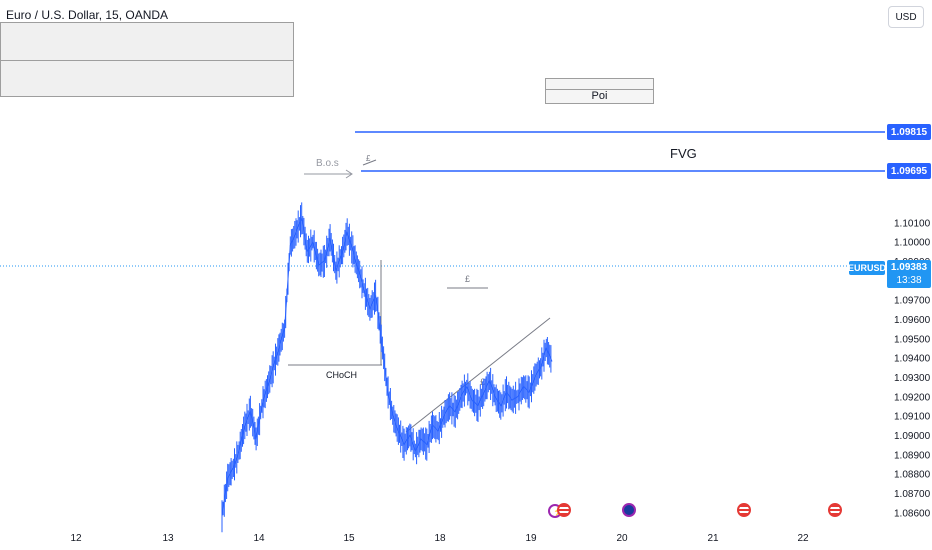 The image size is (932, 550). I want to click on x-tick-label: 20, so click(622, 538).